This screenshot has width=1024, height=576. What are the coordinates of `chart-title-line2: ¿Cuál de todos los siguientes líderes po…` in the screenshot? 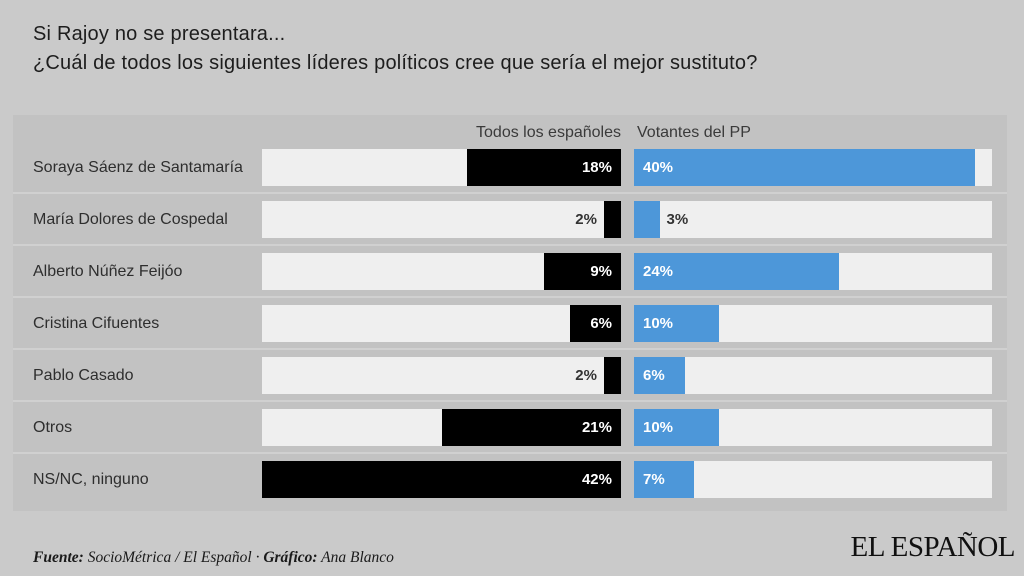 It's located at (395, 63).